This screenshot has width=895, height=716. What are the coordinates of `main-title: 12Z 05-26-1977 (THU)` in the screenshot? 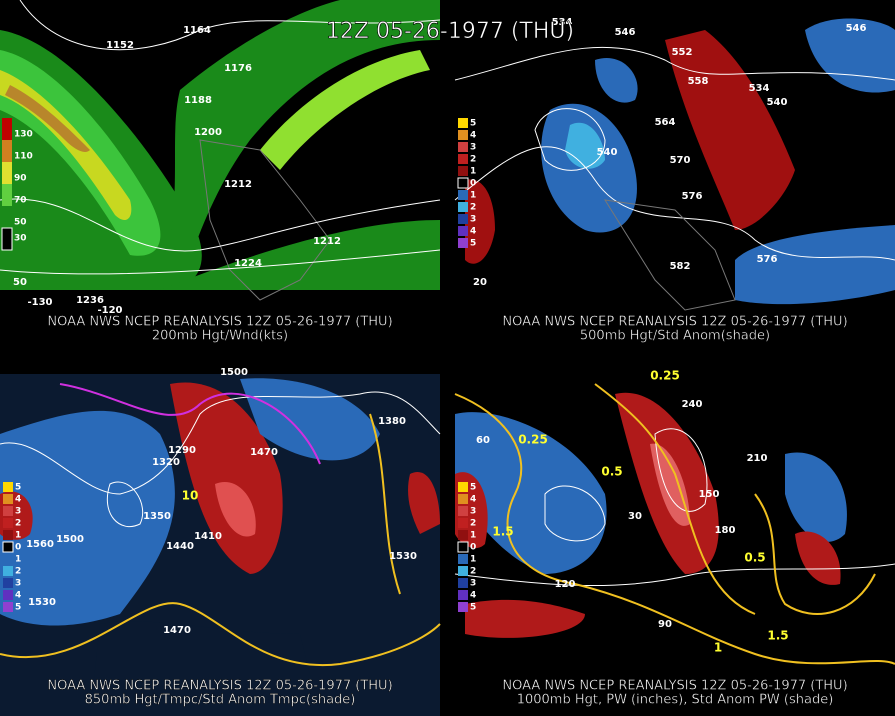 It's located at (450, 31).